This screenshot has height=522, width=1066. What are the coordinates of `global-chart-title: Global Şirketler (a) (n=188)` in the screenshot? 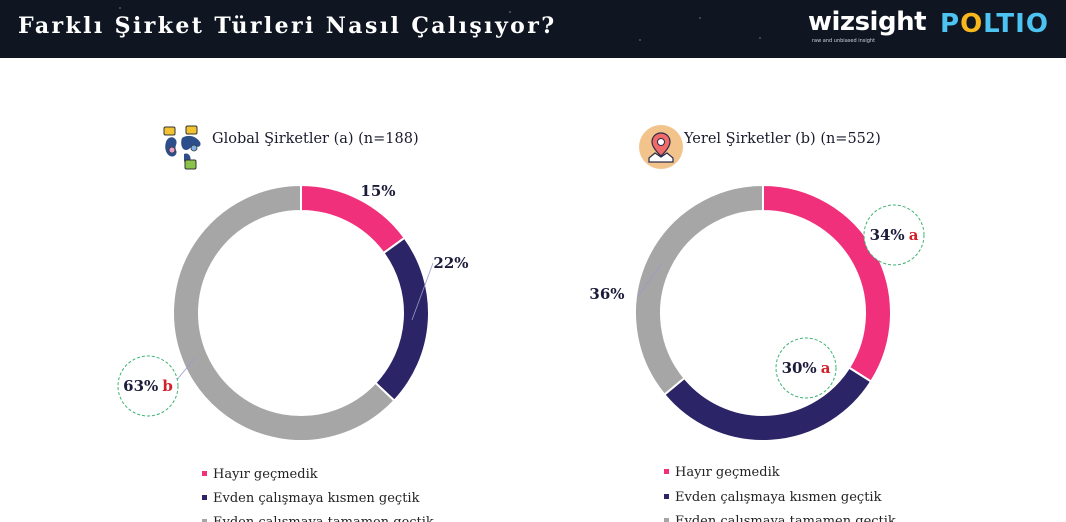 It's located at (315, 139).